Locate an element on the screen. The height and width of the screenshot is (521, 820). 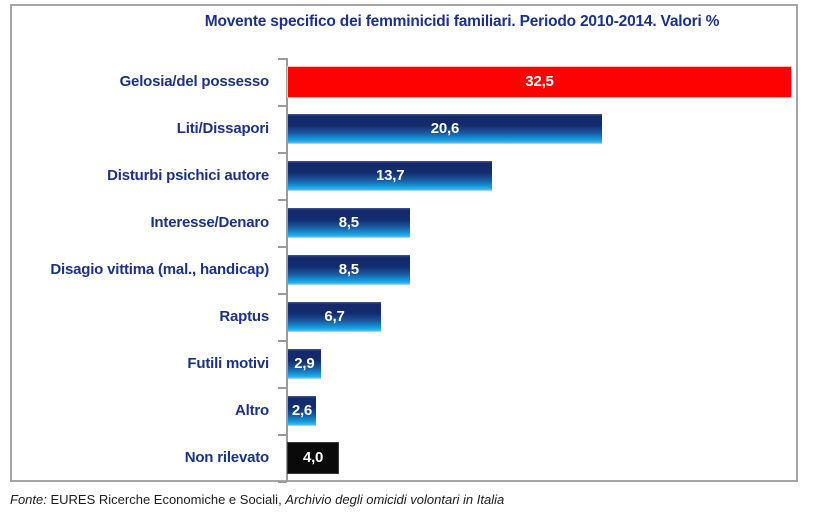
category-label: Disturbi psichici autore is located at coordinates (188, 175).